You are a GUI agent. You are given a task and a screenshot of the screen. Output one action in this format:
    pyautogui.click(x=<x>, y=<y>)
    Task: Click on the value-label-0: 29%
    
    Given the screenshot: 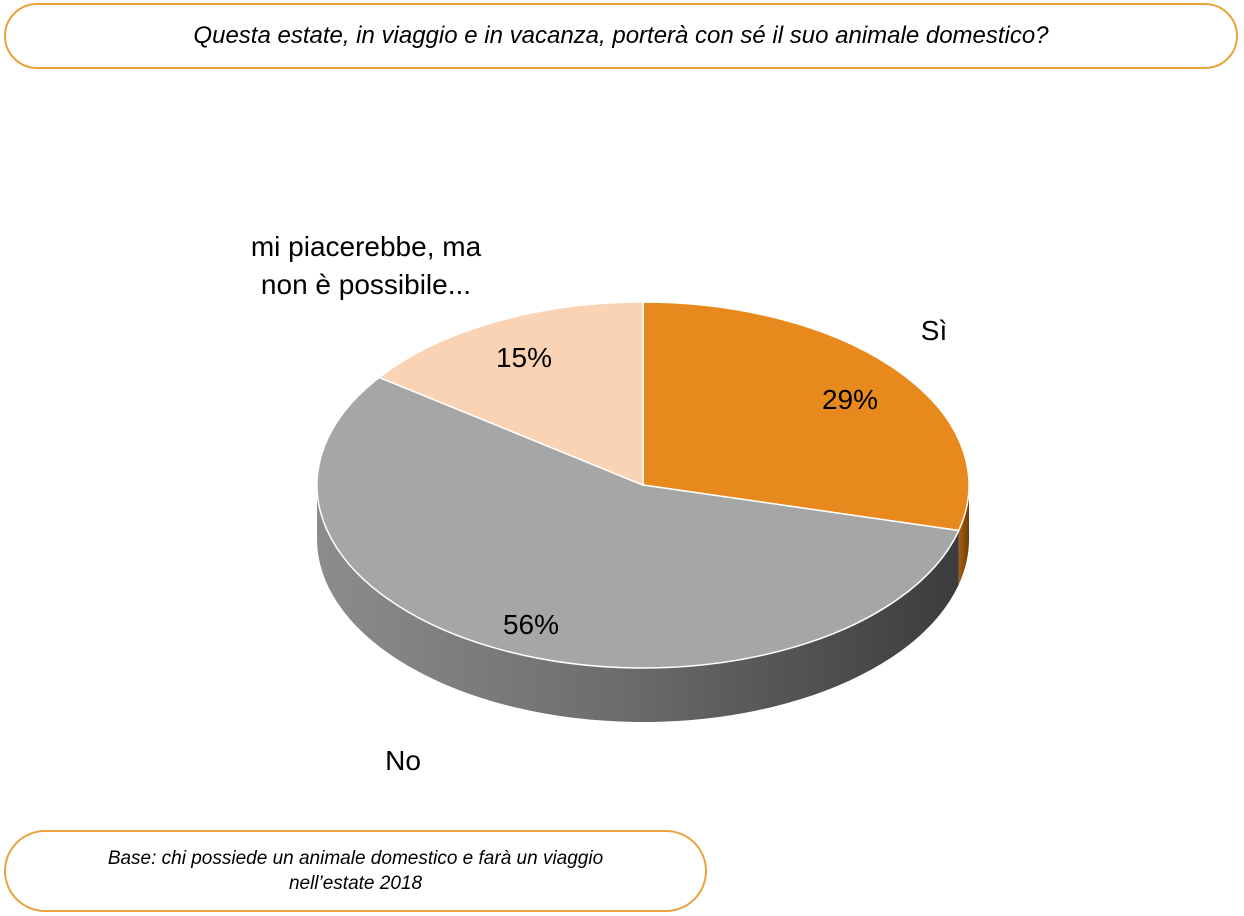 What is the action you would take?
    pyautogui.click(x=850, y=399)
    